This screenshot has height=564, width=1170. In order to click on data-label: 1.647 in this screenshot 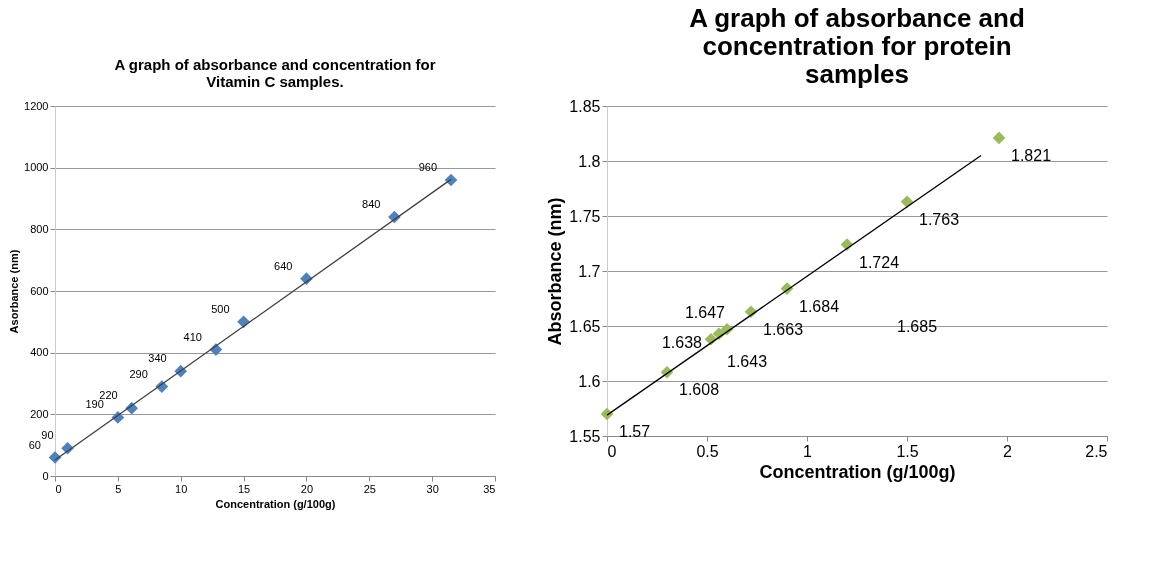, I will do `click(705, 313)`.